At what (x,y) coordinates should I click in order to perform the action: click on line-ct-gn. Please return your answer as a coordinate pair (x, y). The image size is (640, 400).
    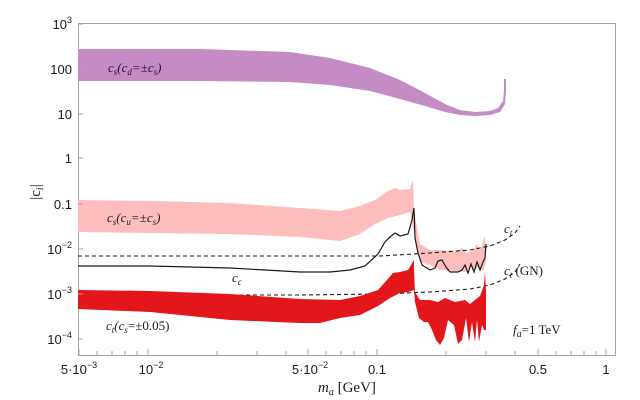
    Looking at the image, I should click on (299, 279).